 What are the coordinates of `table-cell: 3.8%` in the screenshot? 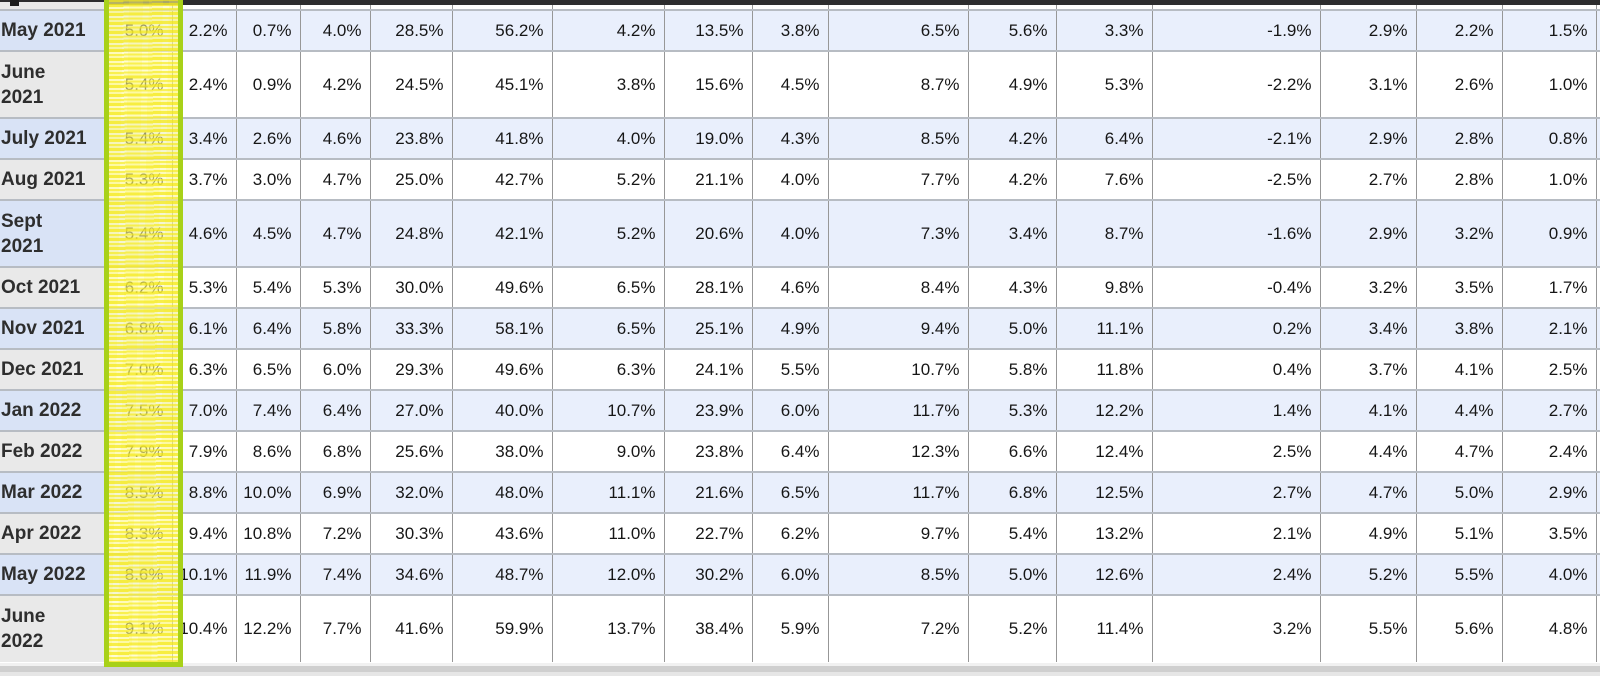 It's located at (1458, 328).